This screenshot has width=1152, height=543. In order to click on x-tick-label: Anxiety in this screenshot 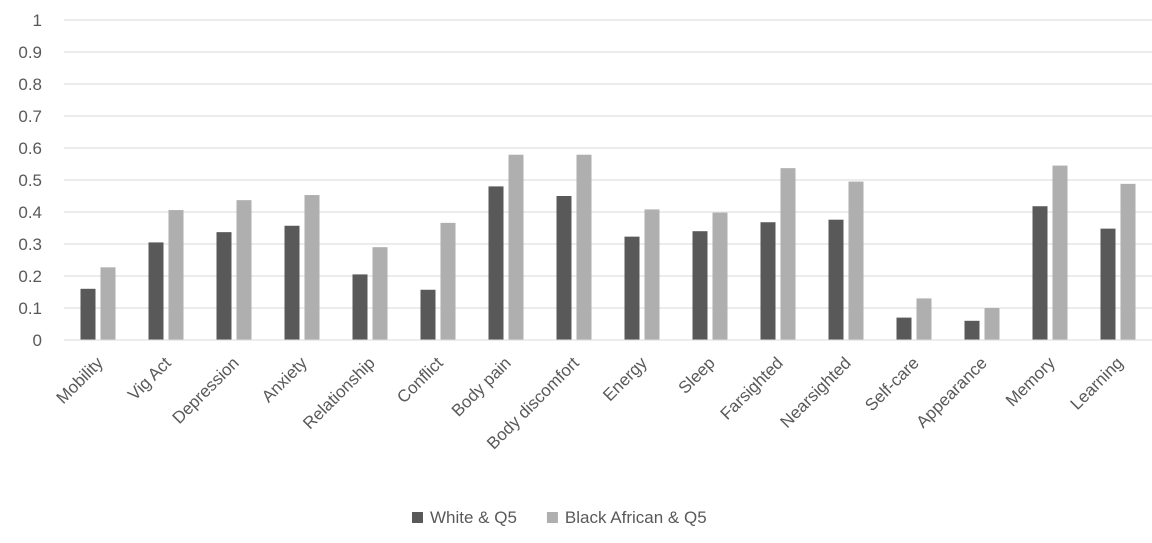, I will do `click(284, 379)`.